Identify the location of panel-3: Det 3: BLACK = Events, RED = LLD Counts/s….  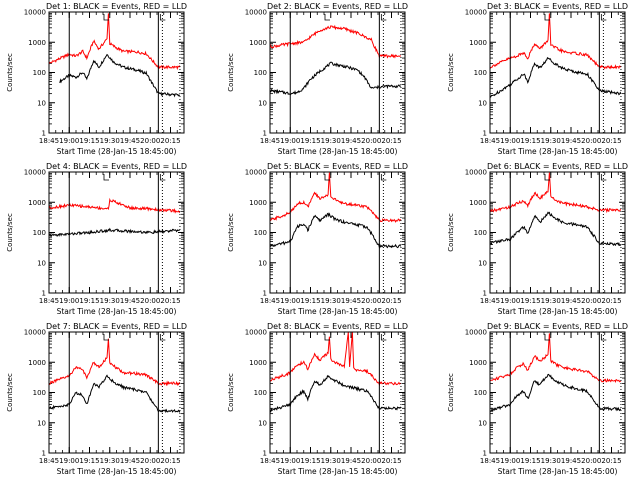
(537, 79).